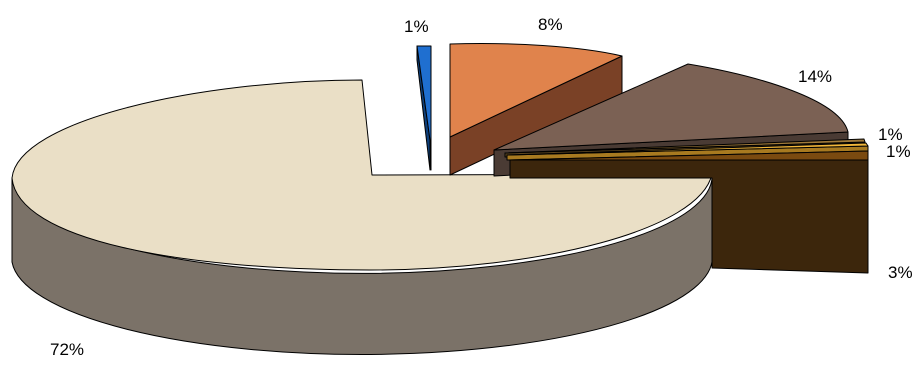  I want to click on slice-label-1-a: 1%, so click(416, 26).